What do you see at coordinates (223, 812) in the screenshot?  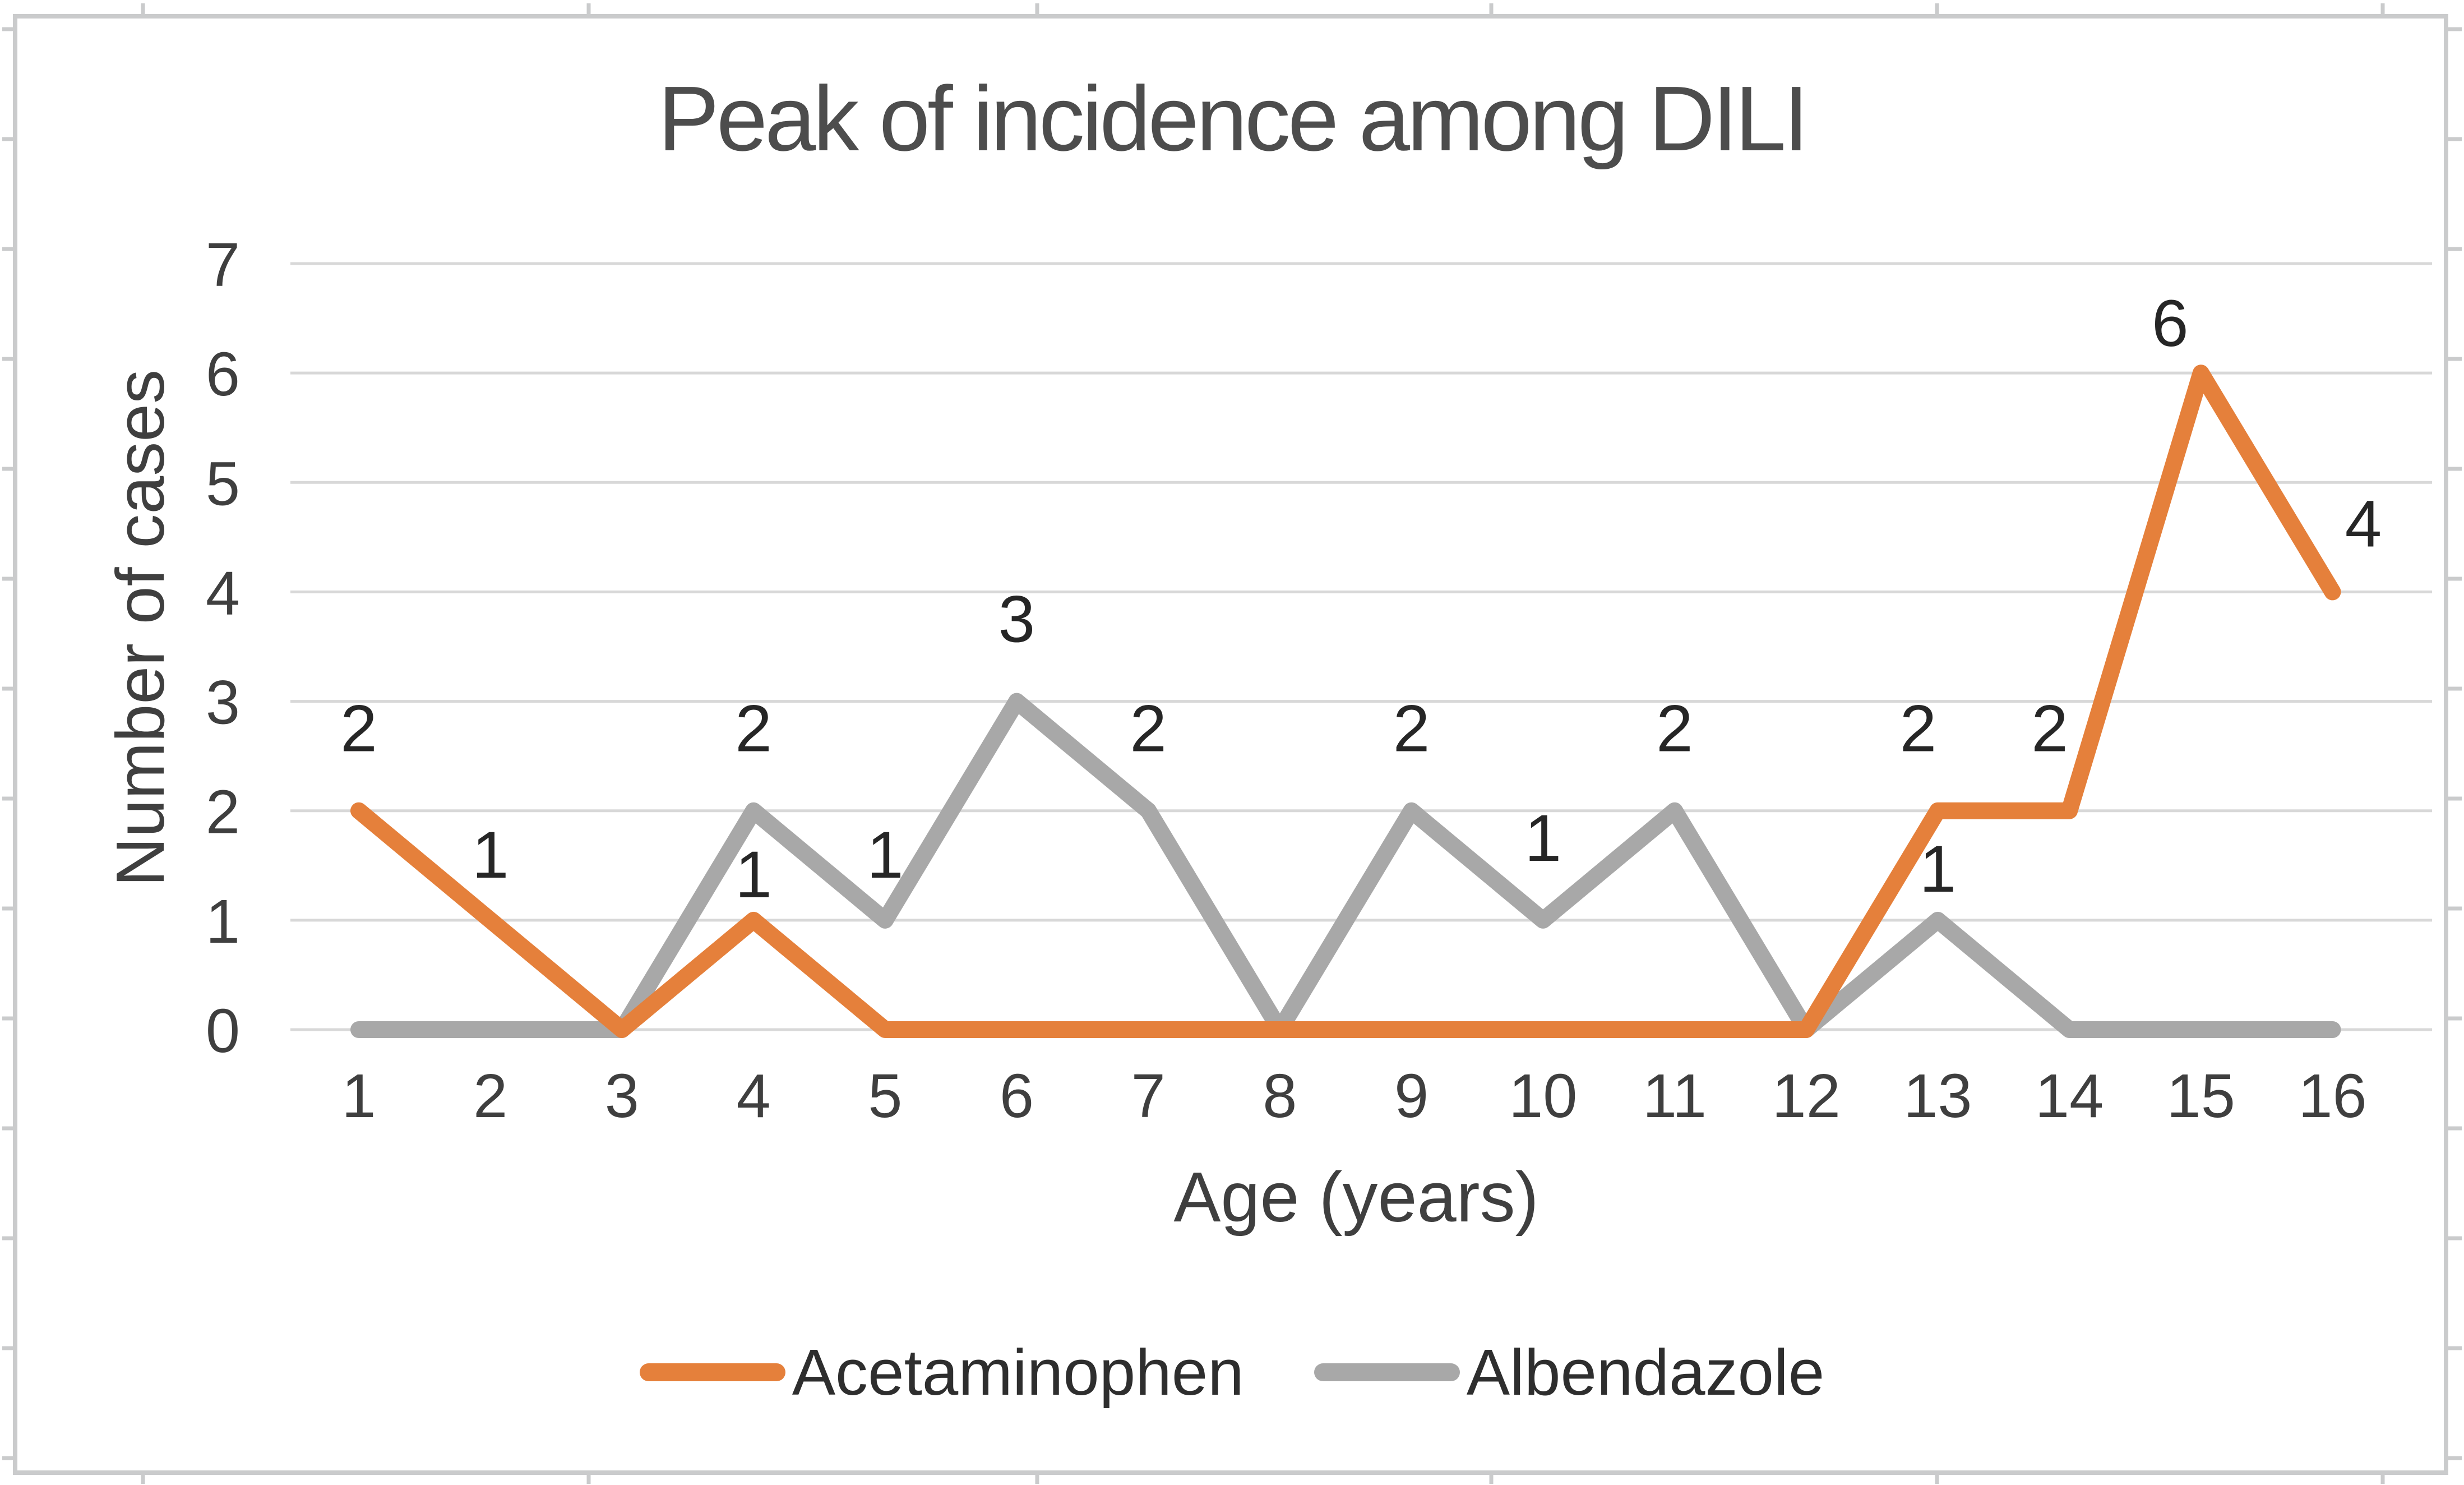 I see `y-tick-label: 2` at bounding box center [223, 812].